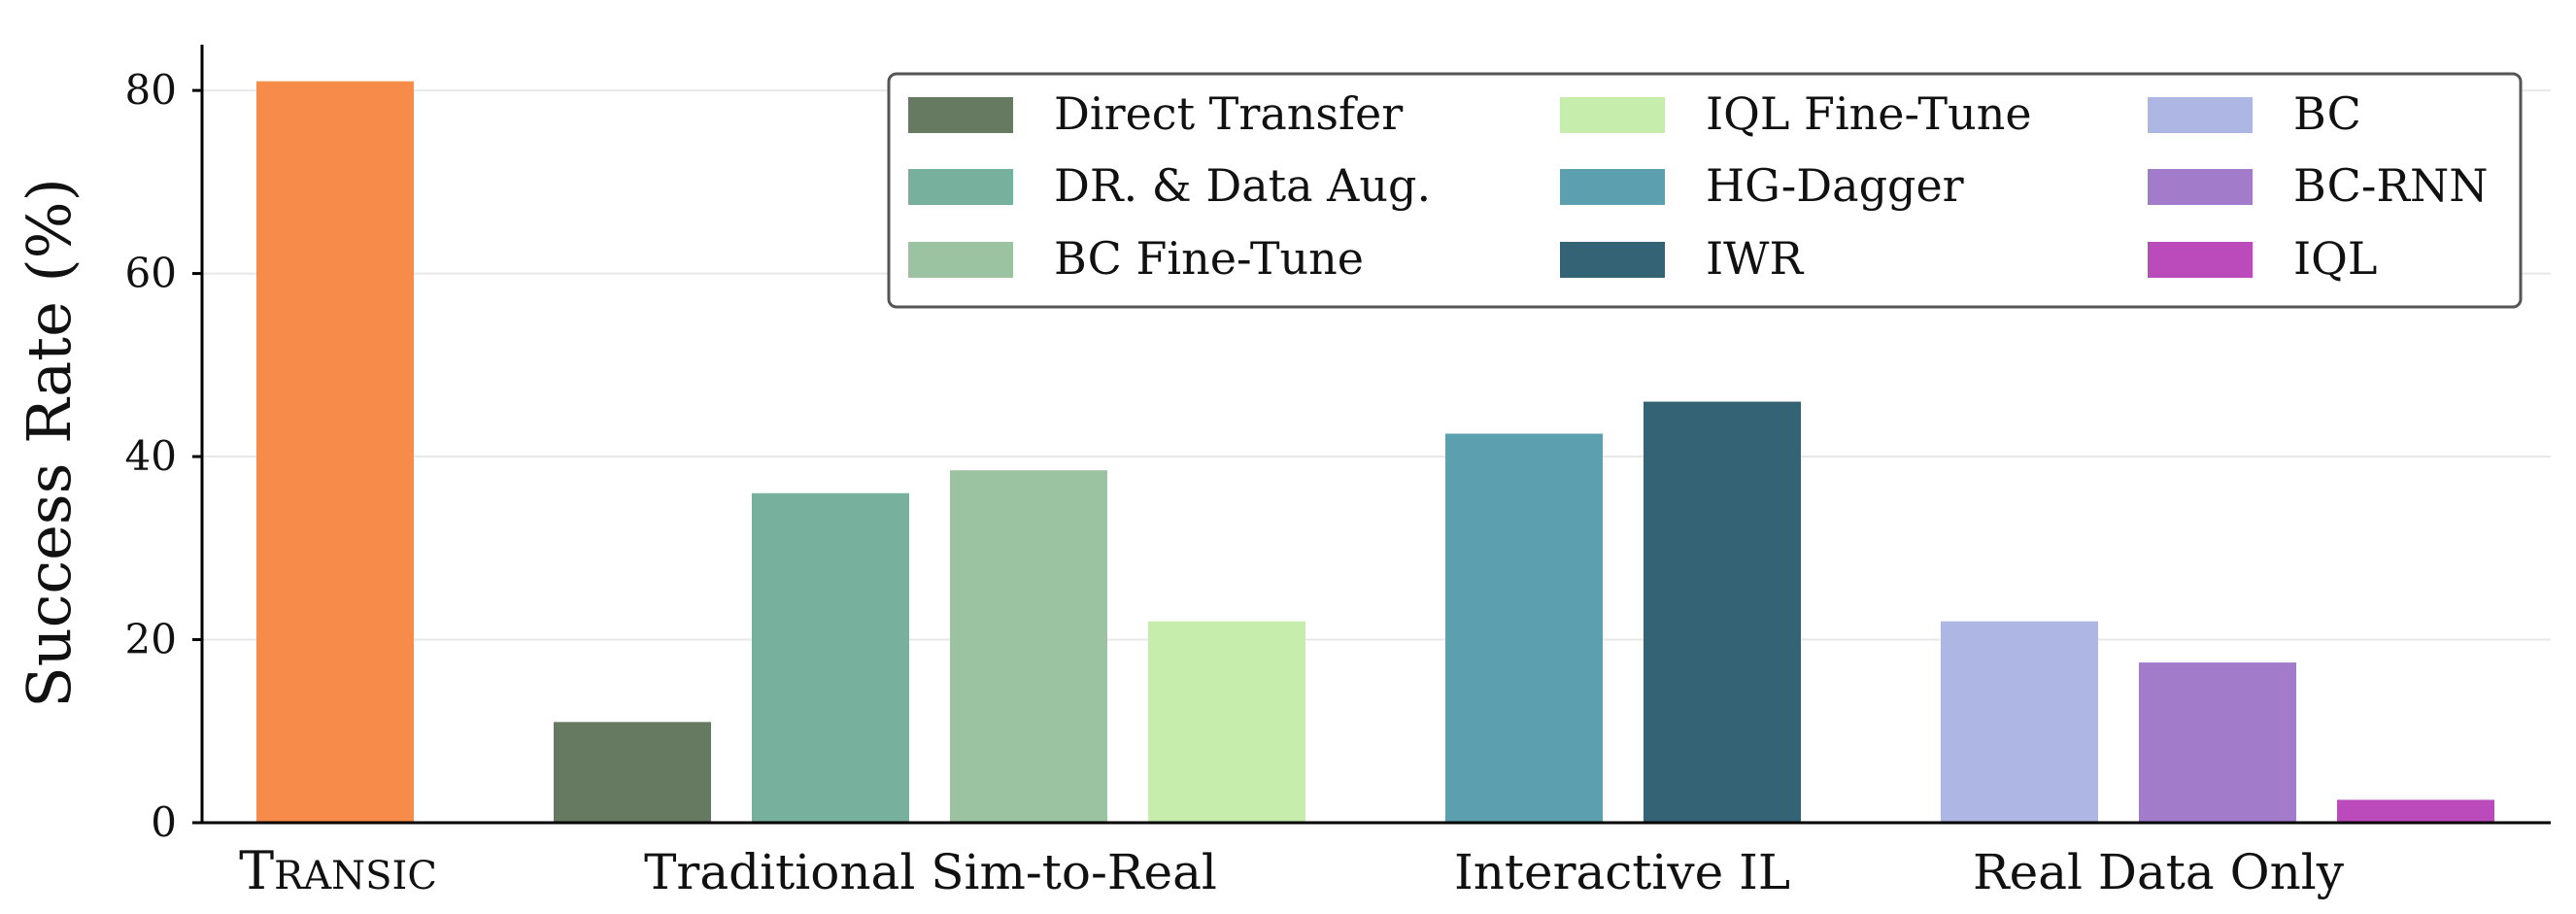  What do you see at coordinates (2019, 722) in the screenshot?
I see `bar-bc` at bounding box center [2019, 722].